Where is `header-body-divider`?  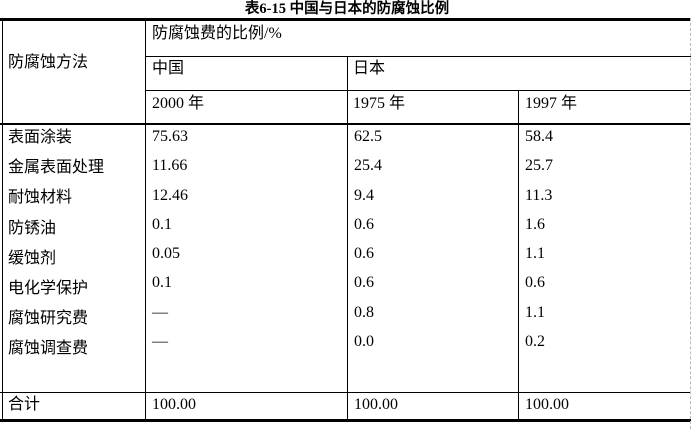 header-body-divider is located at coordinates (345, 124).